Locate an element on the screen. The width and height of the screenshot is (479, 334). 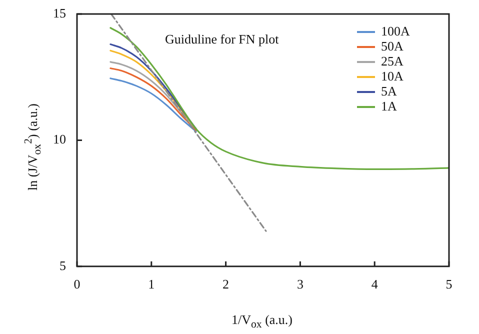
annotation: Guiduline for FN plot is located at coordinates (222, 38).